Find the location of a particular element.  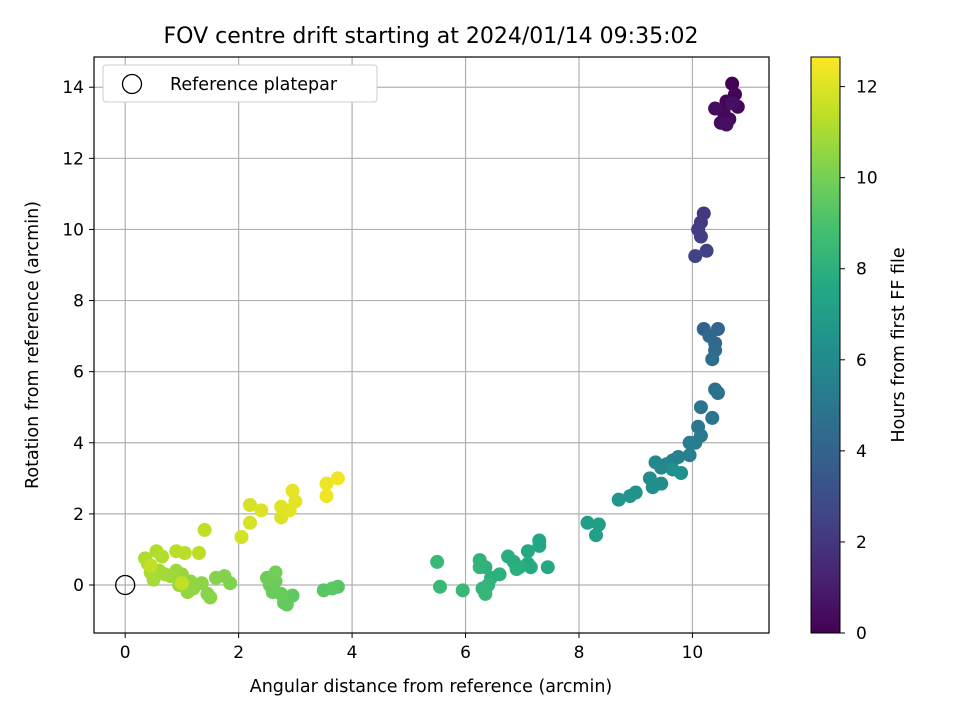

y-tick-label: 6 is located at coordinates (78, 373).